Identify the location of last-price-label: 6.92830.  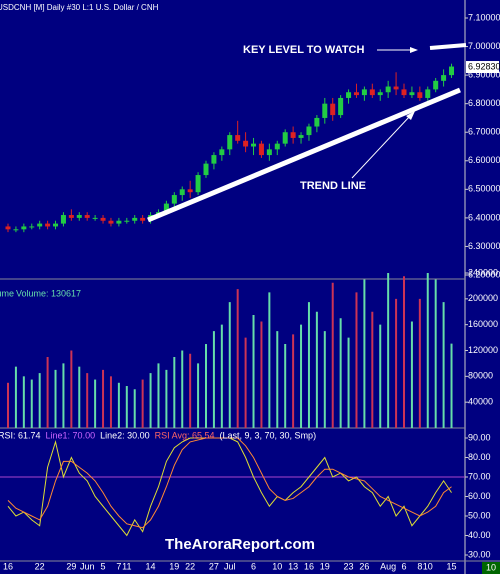
(484, 66).